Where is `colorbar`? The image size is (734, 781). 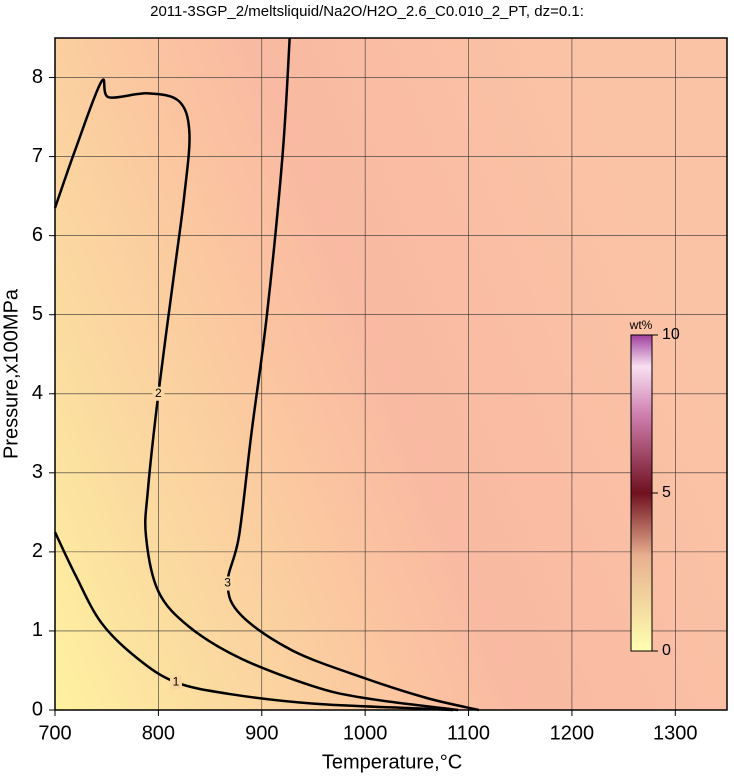
colorbar is located at coordinates (641, 493).